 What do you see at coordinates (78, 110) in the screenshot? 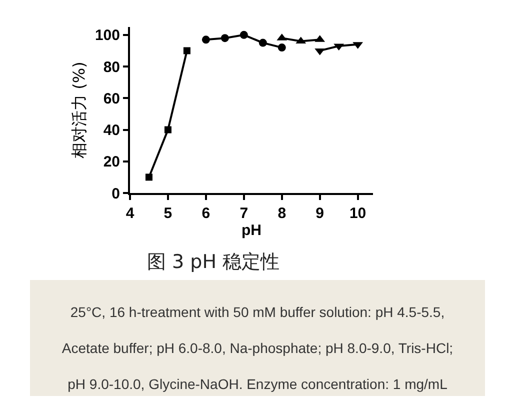
I see `y-axis-title: 相对活力 (%)` at bounding box center [78, 110].